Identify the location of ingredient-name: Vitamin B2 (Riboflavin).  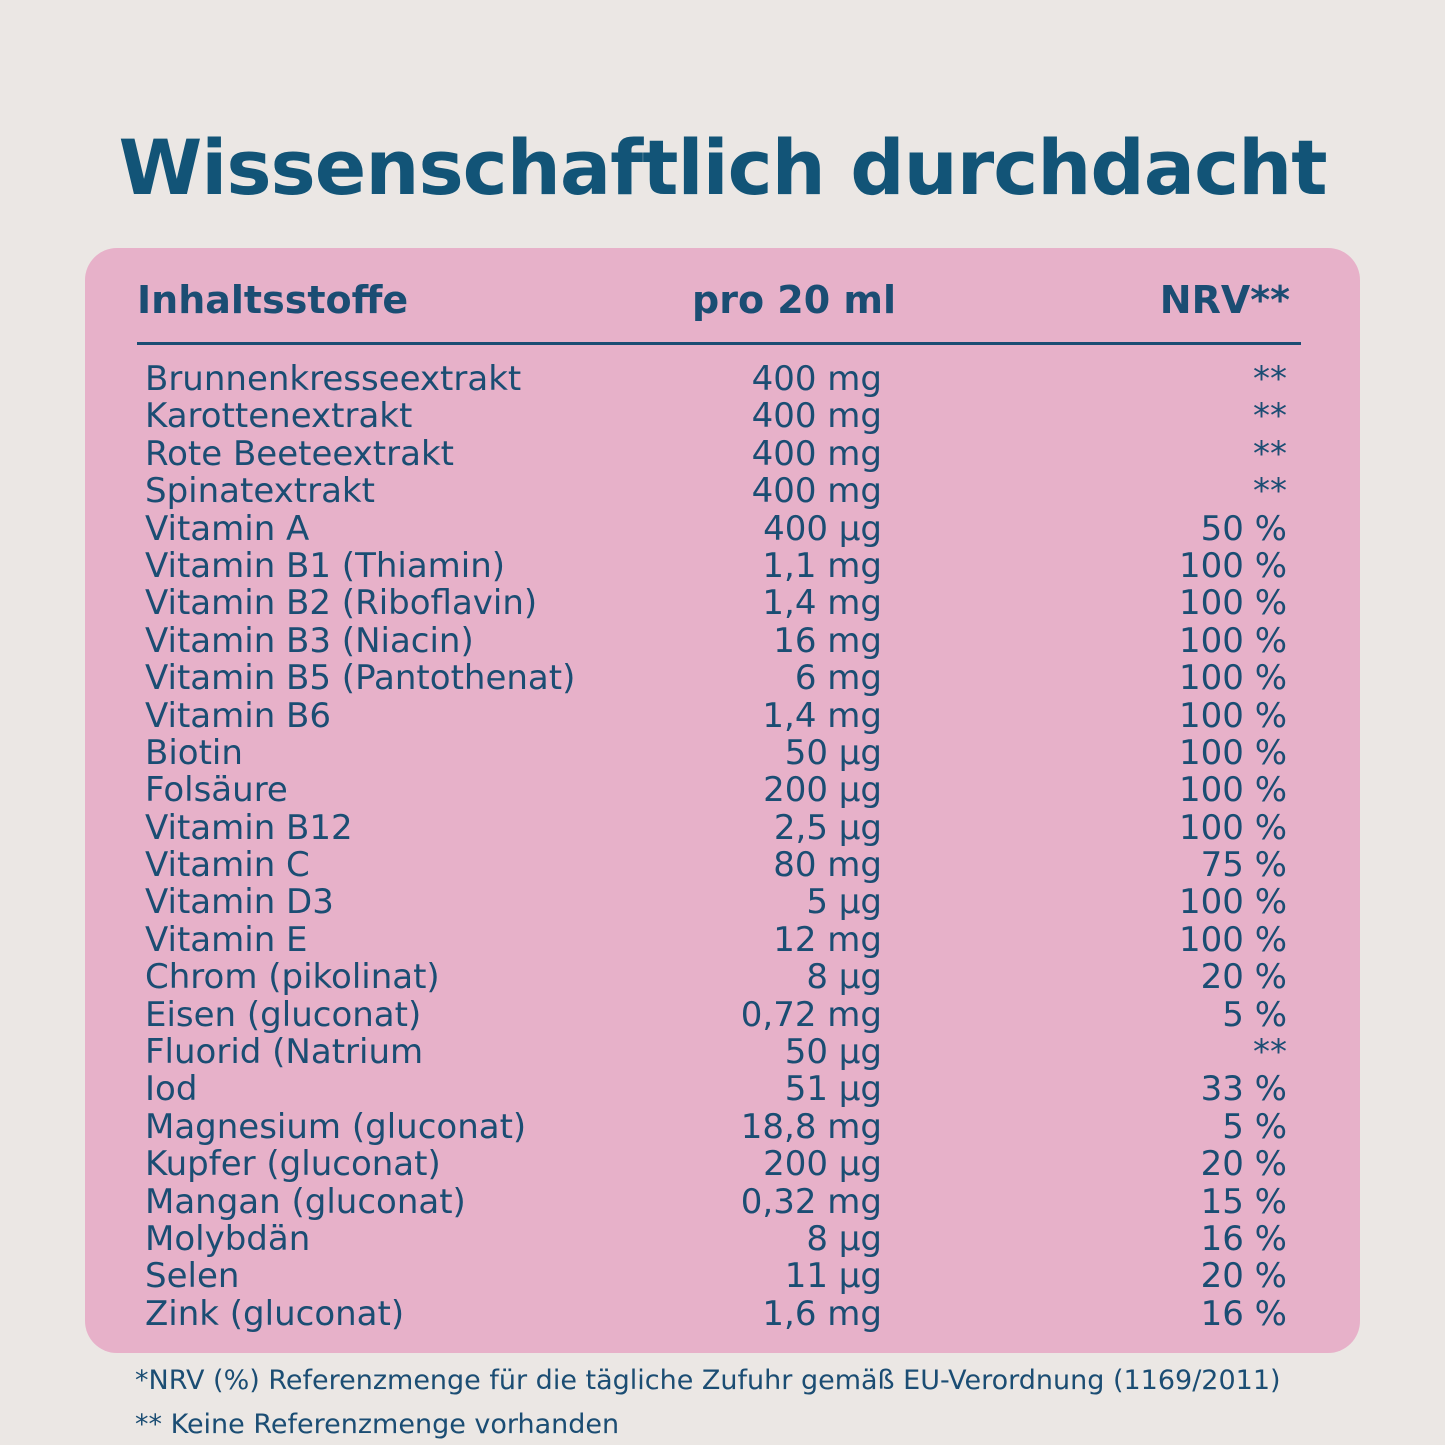
(341, 603).